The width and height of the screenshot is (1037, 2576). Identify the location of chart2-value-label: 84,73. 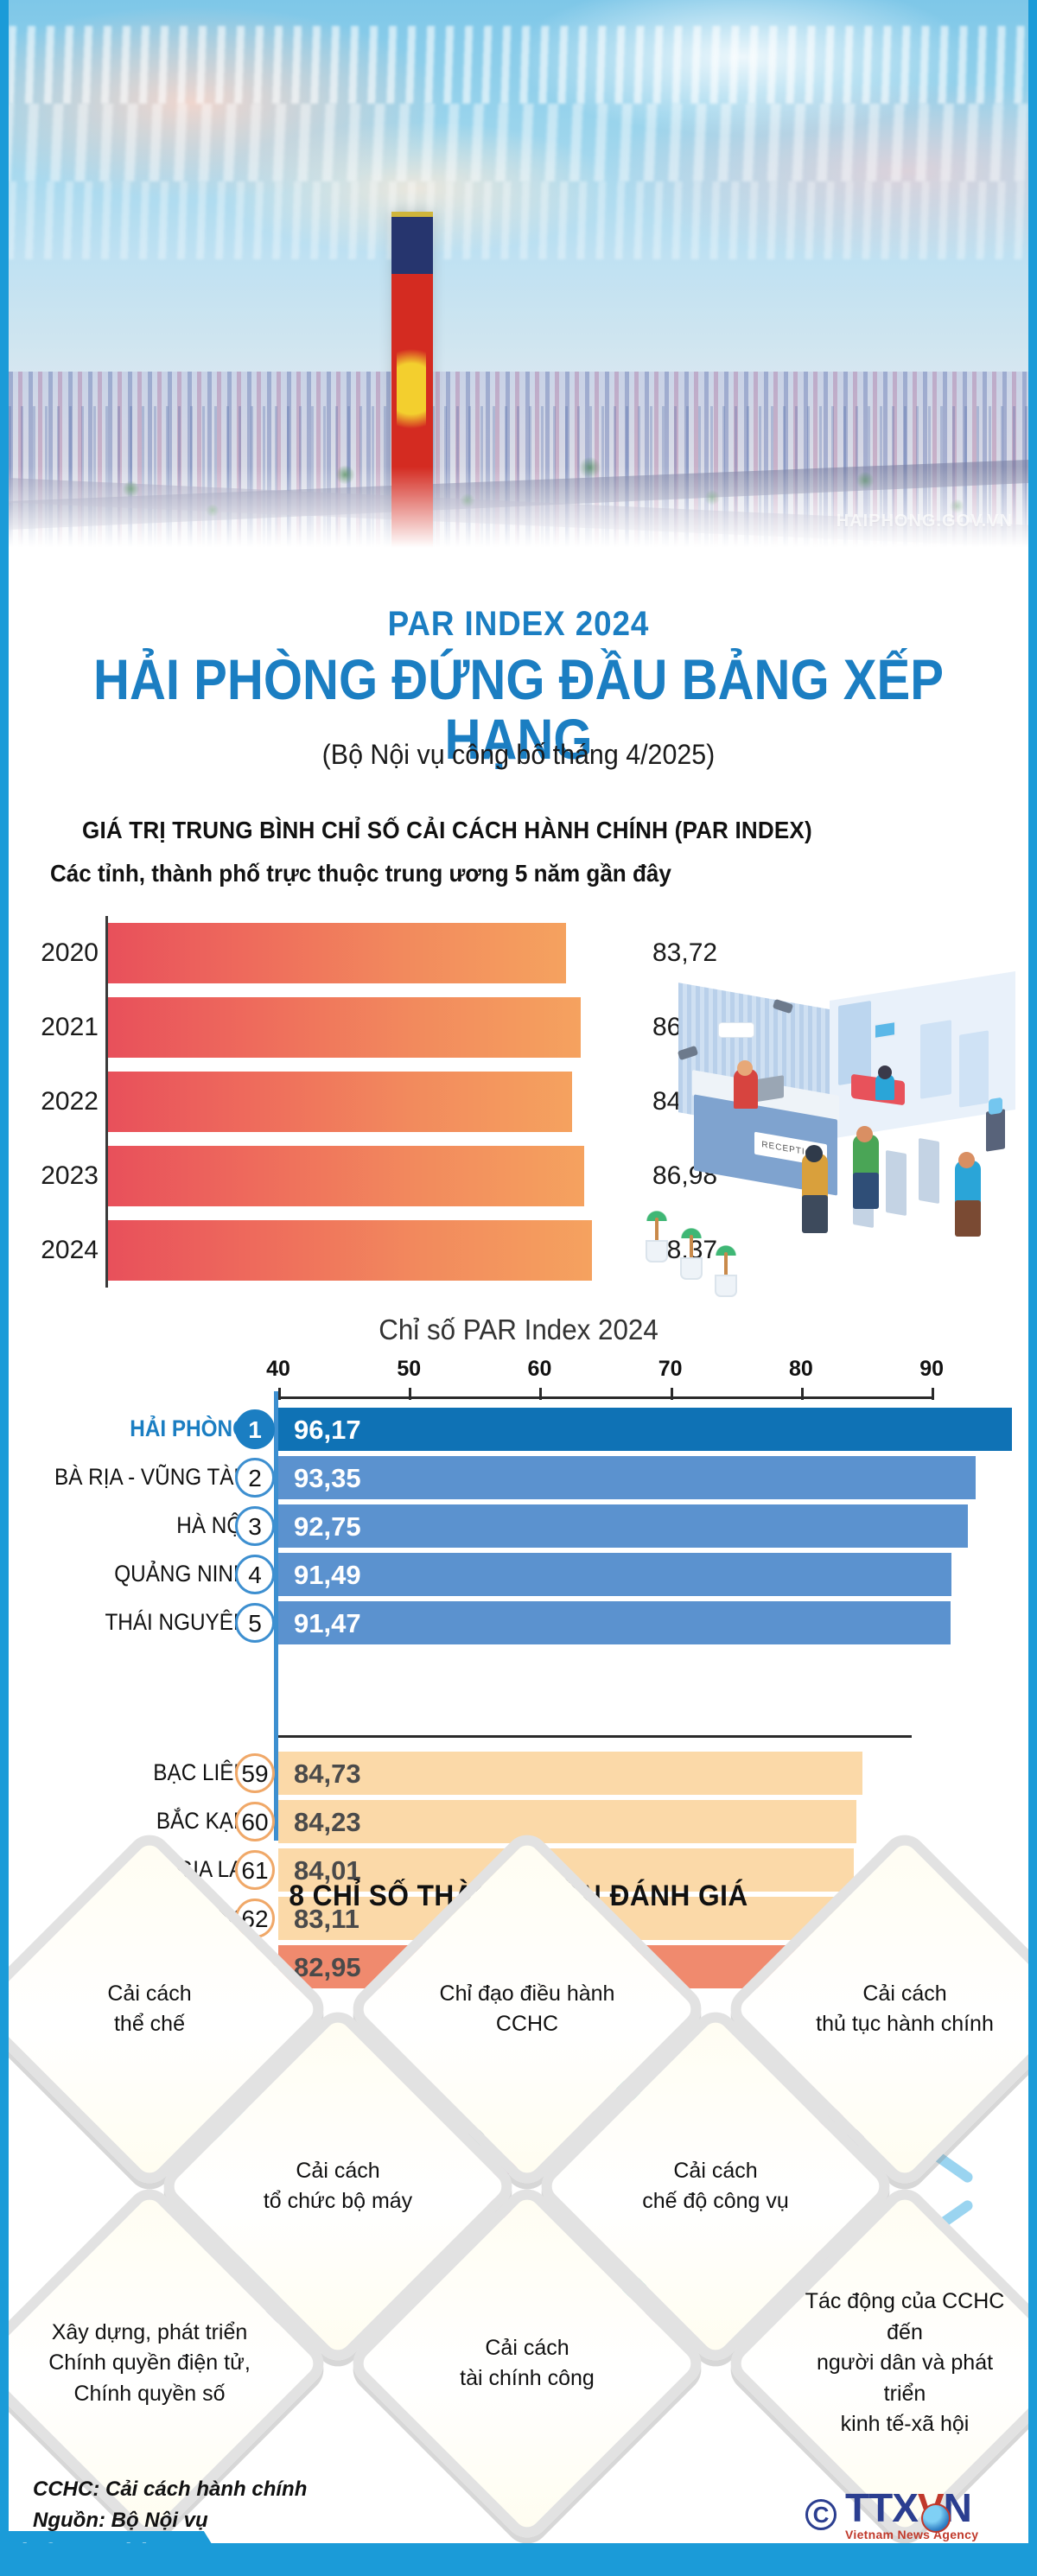
(327, 1774).